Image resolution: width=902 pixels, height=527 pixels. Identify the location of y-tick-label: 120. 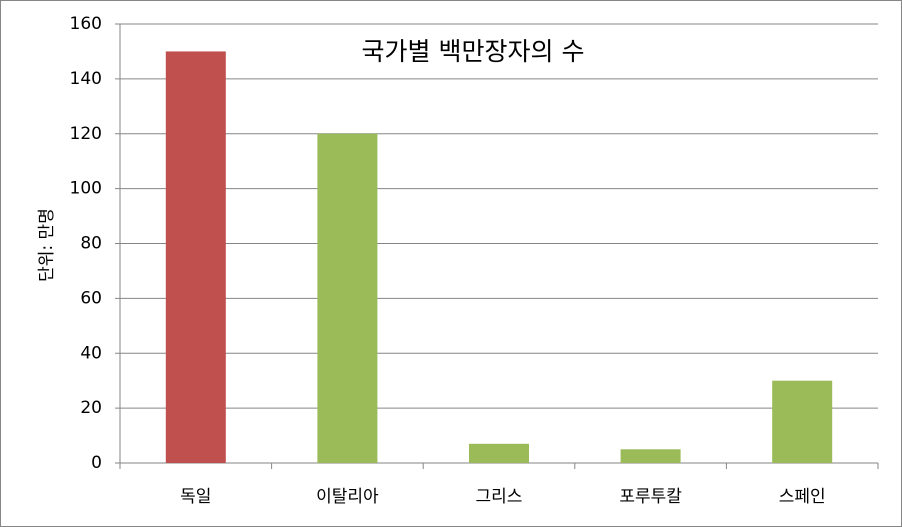
(86, 134).